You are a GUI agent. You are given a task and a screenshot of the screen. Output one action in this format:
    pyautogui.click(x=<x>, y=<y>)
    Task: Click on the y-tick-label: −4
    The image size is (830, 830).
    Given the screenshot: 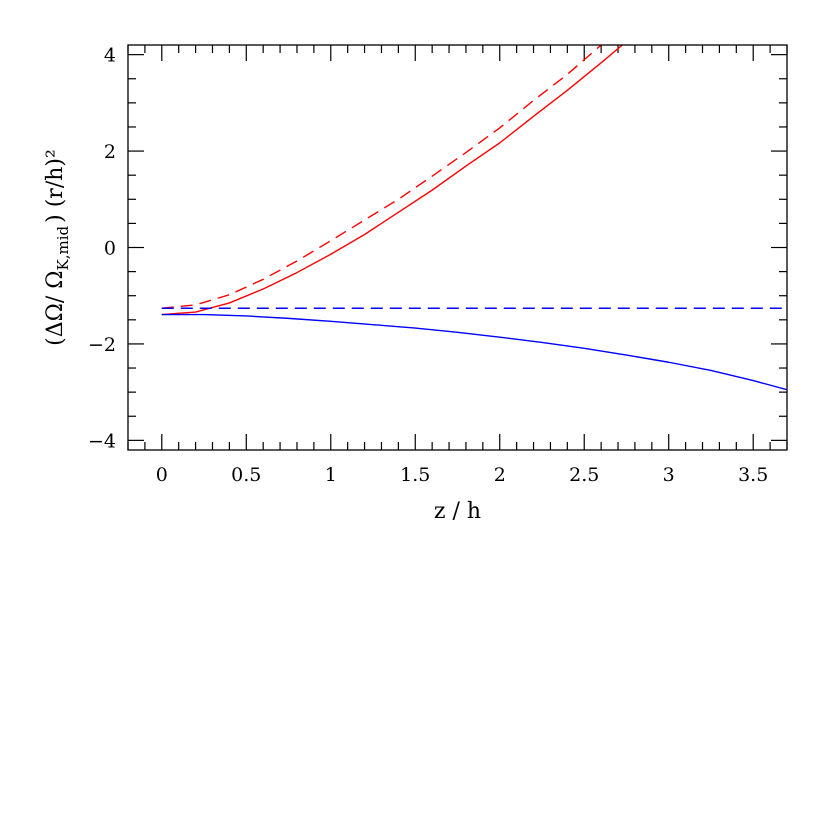 What is the action you would take?
    pyautogui.click(x=102, y=441)
    